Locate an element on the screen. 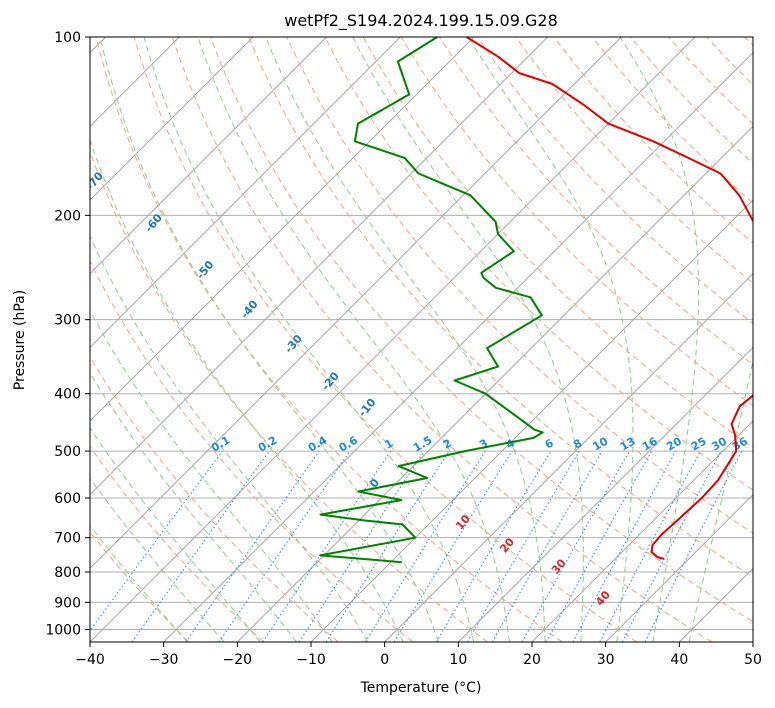 The image size is (775, 708). y-tick-label: 300 is located at coordinates (67, 321).